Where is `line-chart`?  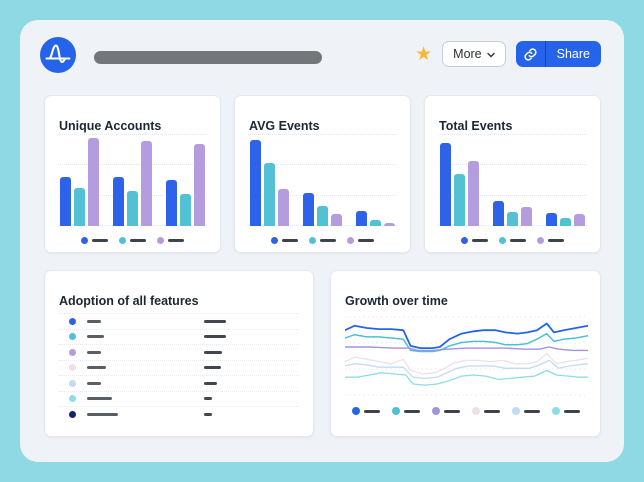 line-chart is located at coordinates (466, 356).